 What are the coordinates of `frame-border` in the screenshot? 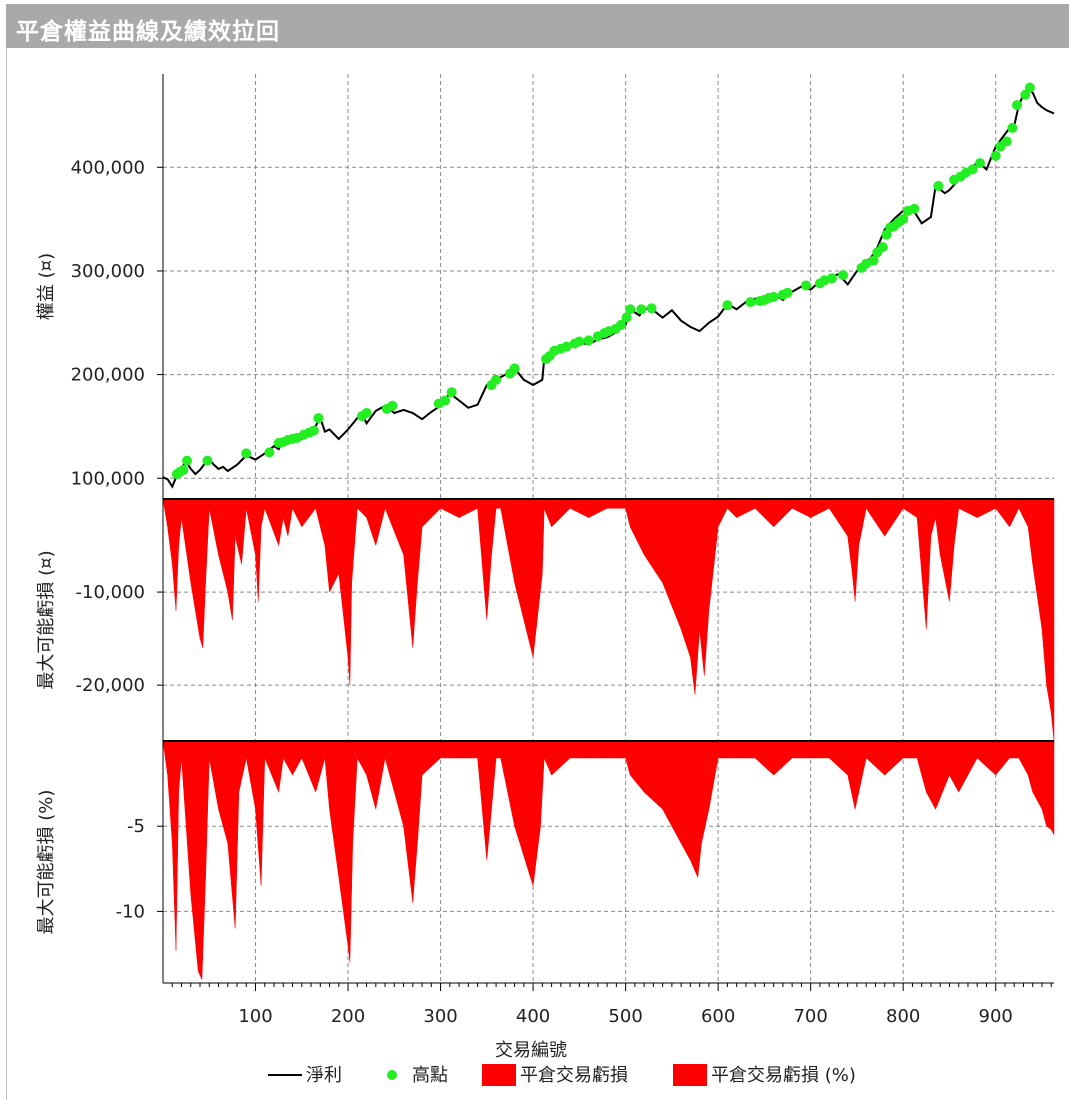 It's located at (6, 574).